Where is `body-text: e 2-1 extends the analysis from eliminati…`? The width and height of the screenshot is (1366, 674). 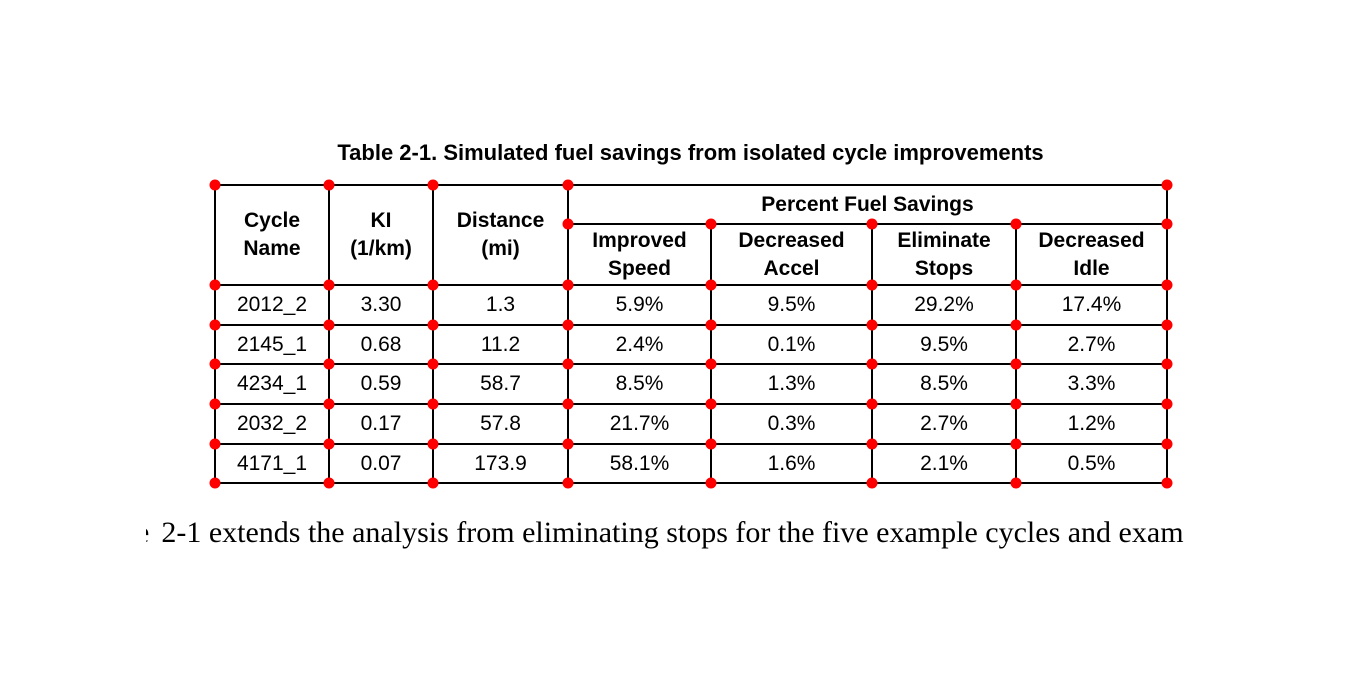
body-text: e 2-1 extends the analysis from eliminati… is located at coordinates (756, 534).